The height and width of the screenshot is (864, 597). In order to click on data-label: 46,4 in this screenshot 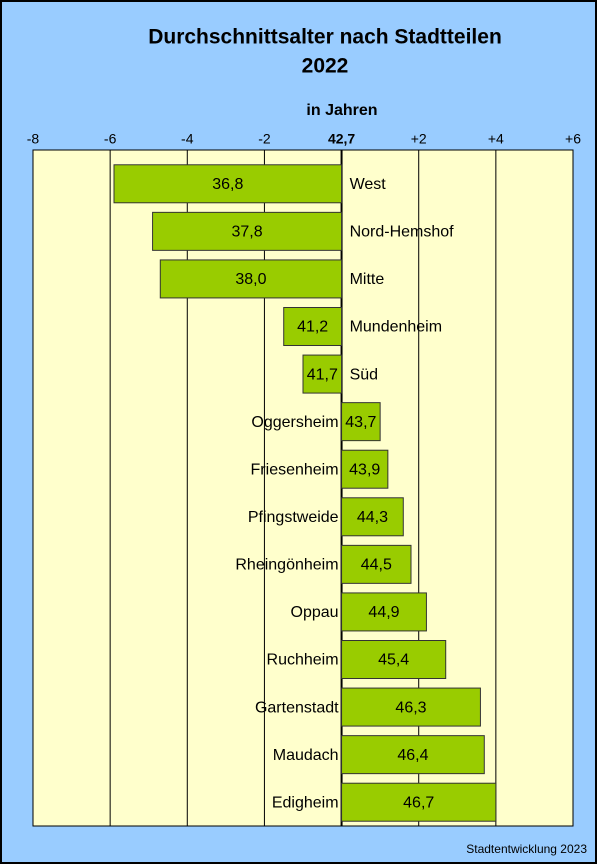, I will do `click(412, 755)`.